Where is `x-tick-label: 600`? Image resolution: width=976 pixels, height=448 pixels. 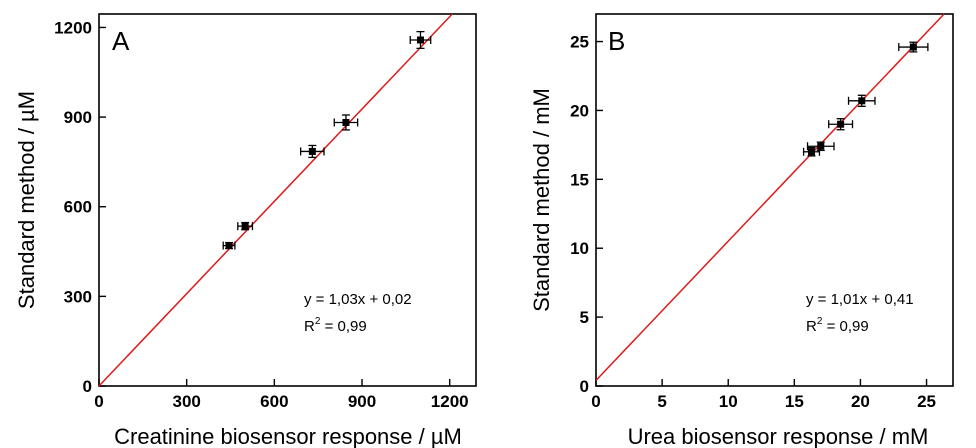
x-tick-label: 600 is located at coordinates (274, 401).